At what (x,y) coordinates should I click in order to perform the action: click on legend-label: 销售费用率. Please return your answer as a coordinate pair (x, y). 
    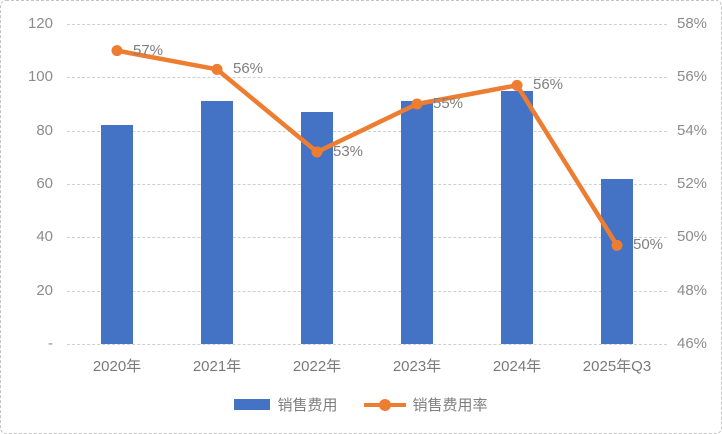
    Looking at the image, I should click on (450, 405).